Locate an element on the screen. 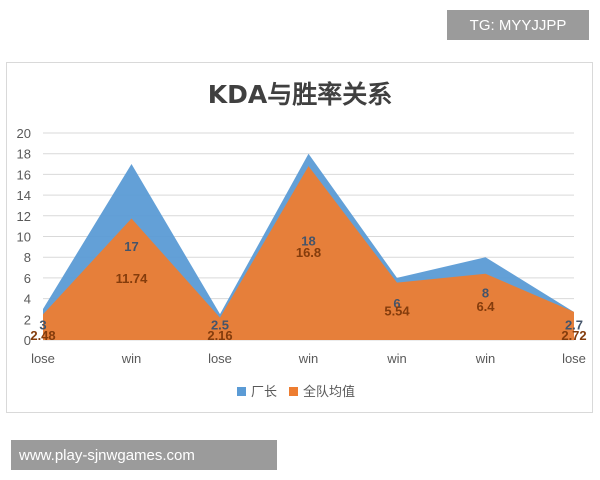 The height and width of the screenshot is (480, 600). data-label: 6 is located at coordinates (396, 303).